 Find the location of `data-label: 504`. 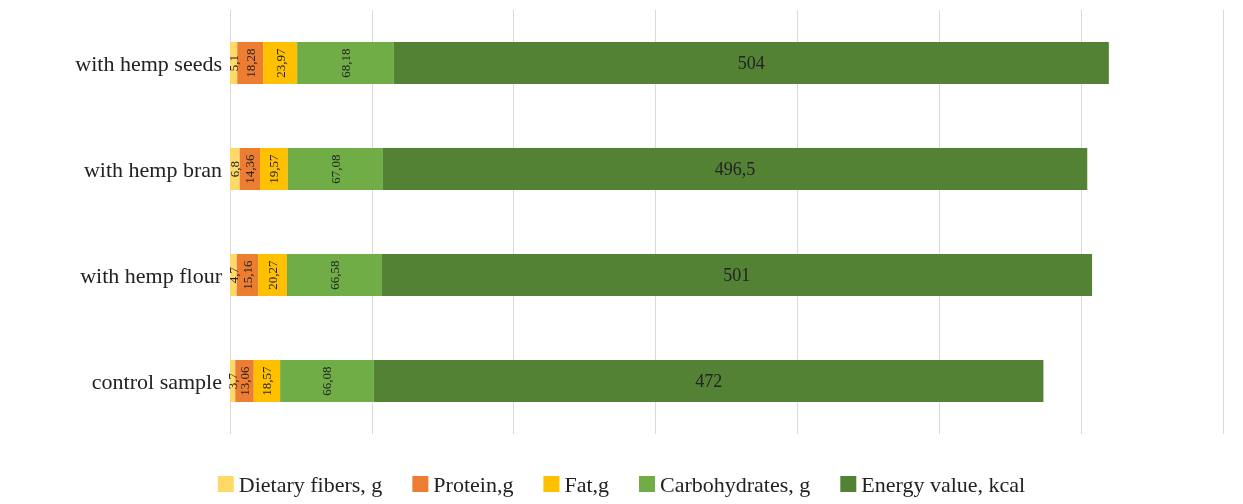

data-label: 504 is located at coordinates (751, 63).